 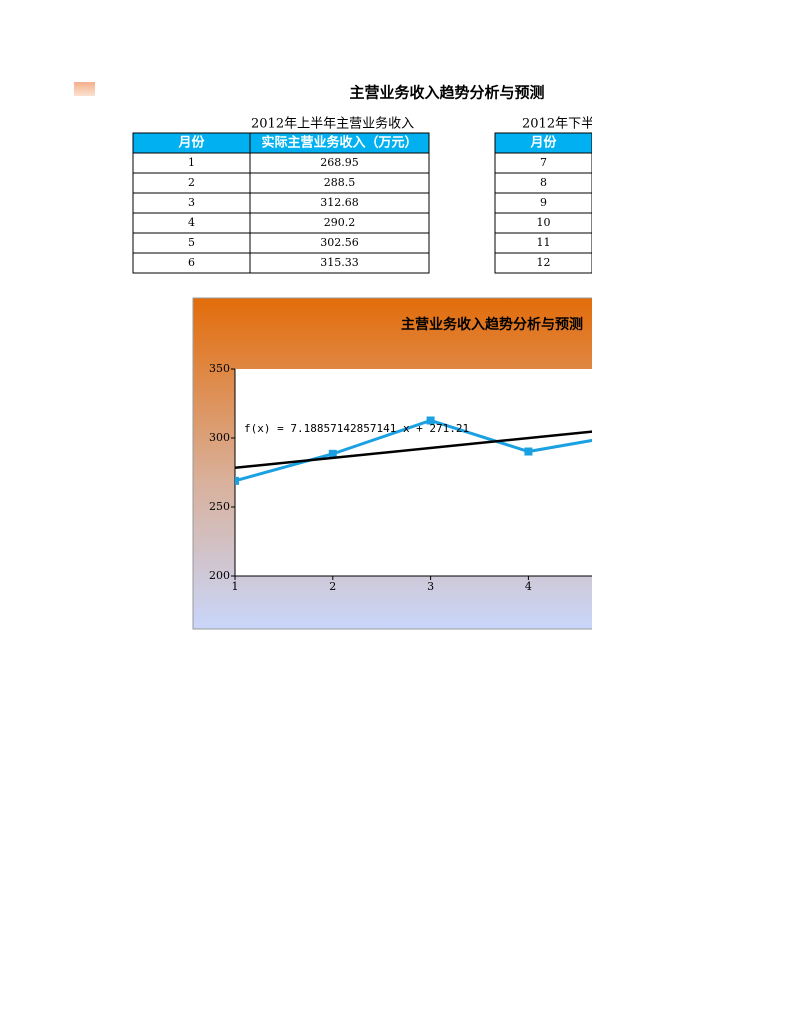 I want to click on x-tick-label: 3, so click(x=430, y=586).